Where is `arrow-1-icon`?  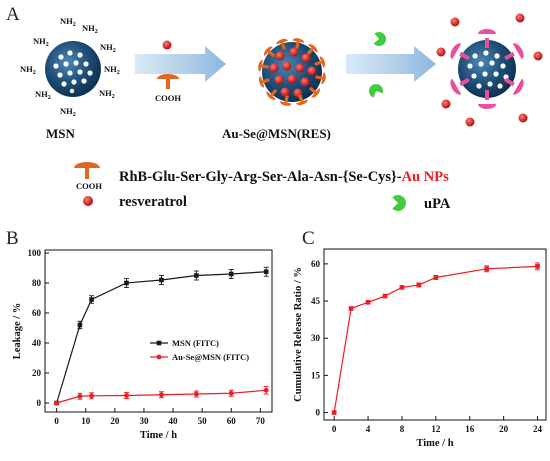
arrow-1-icon is located at coordinates (180, 64).